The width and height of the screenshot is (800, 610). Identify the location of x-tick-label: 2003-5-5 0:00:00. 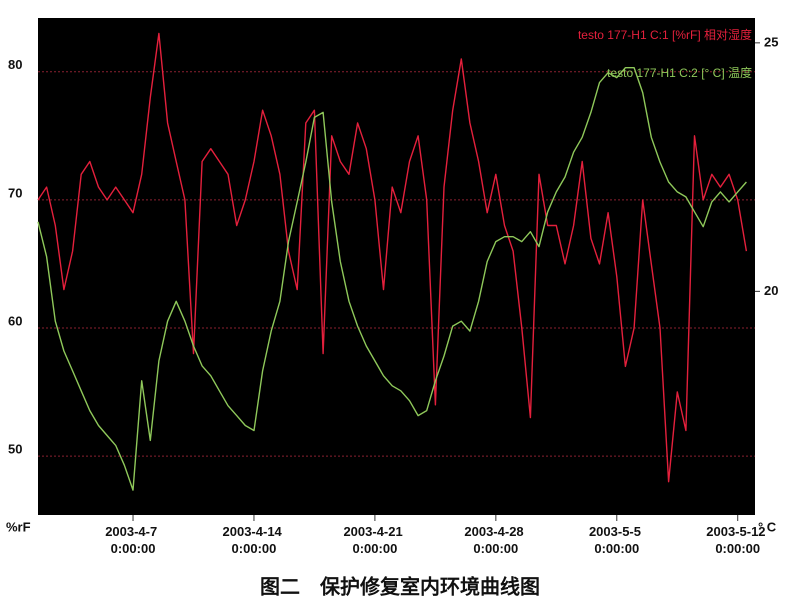
(617, 540).